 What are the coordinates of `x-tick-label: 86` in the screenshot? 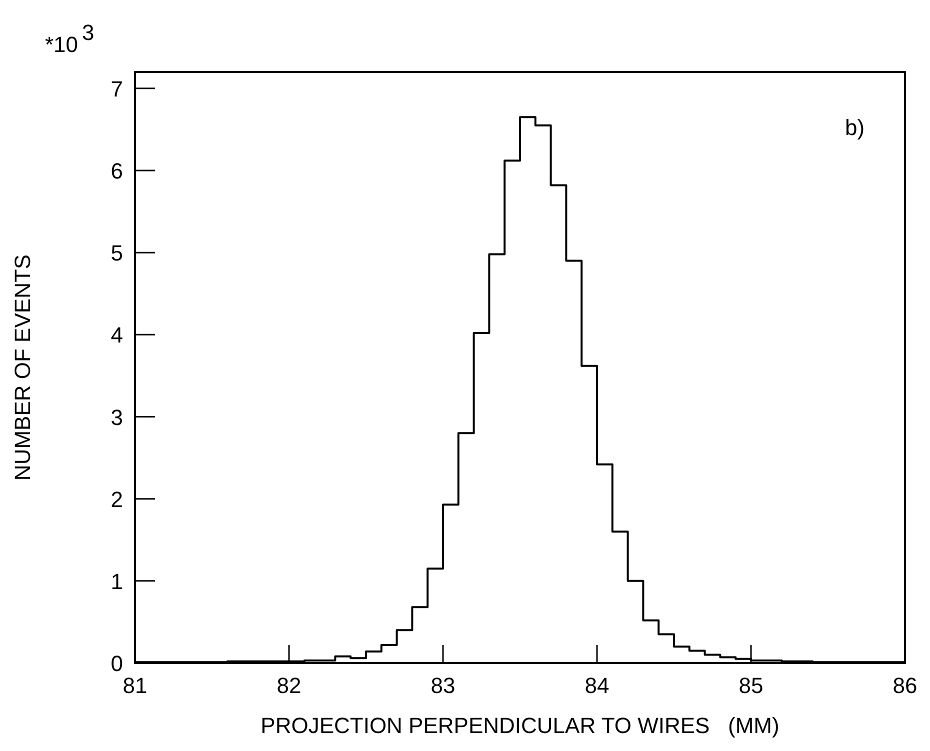 It's located at (905, 685).